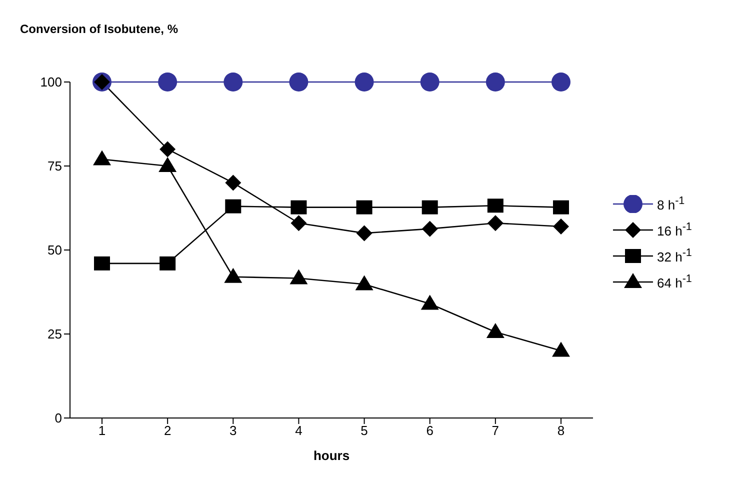  What do you see at coordinates (674, 230) in the screenshot?
I see `legend-label: 16 h$^{-1}$` at bounding box center [674, 230].